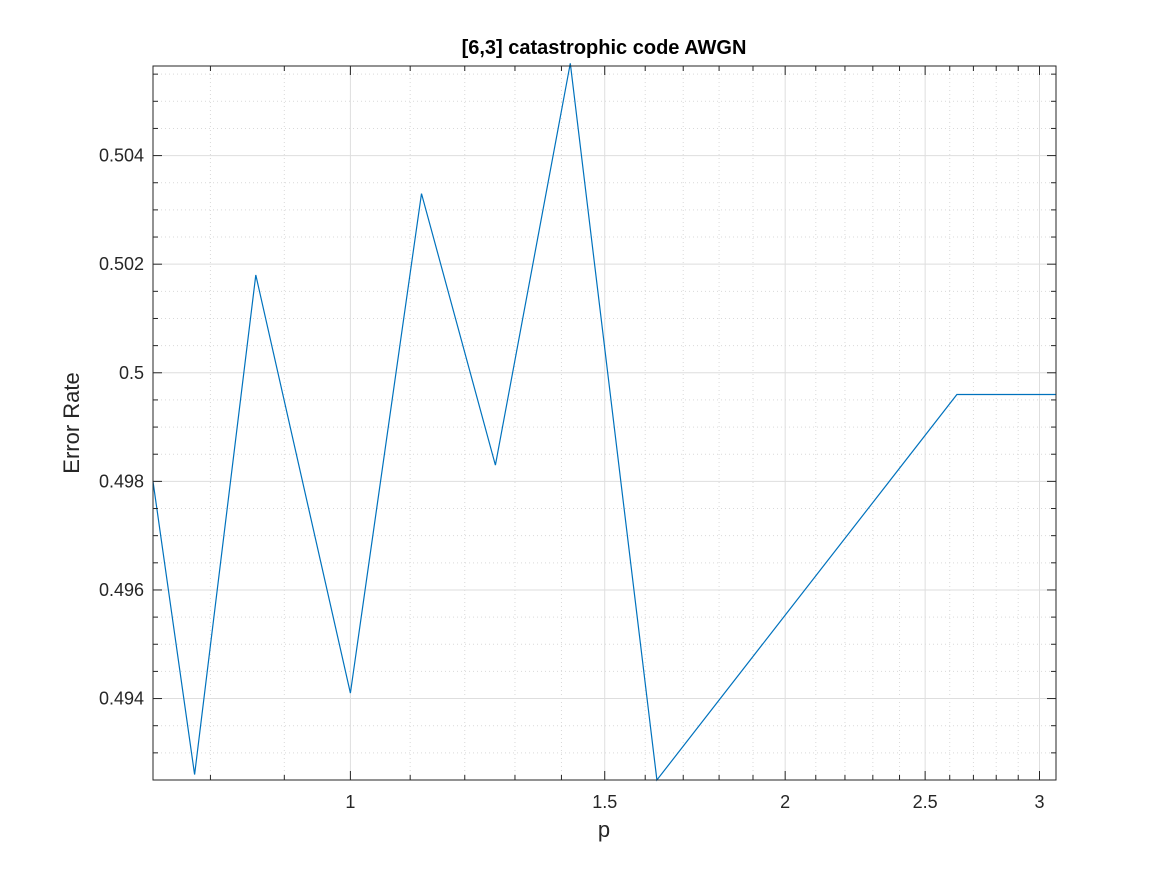  I want to click on x-tick-label: 2.5, so click(925, 802).